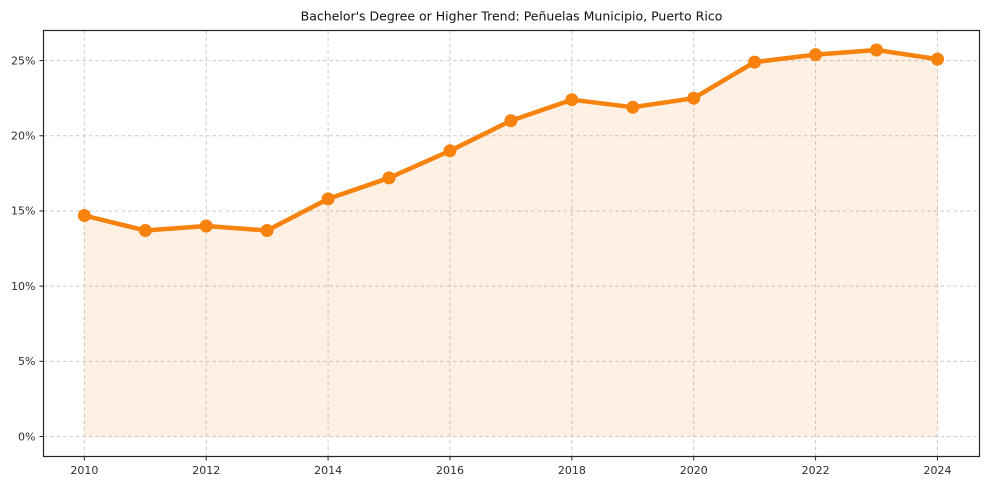 Image resolution: width=989 pixels, height=490 pixels. What do you see at coordinates (816, 55) in the screenshot?
I see `data-point-2022` at bounding box center [816, 55].